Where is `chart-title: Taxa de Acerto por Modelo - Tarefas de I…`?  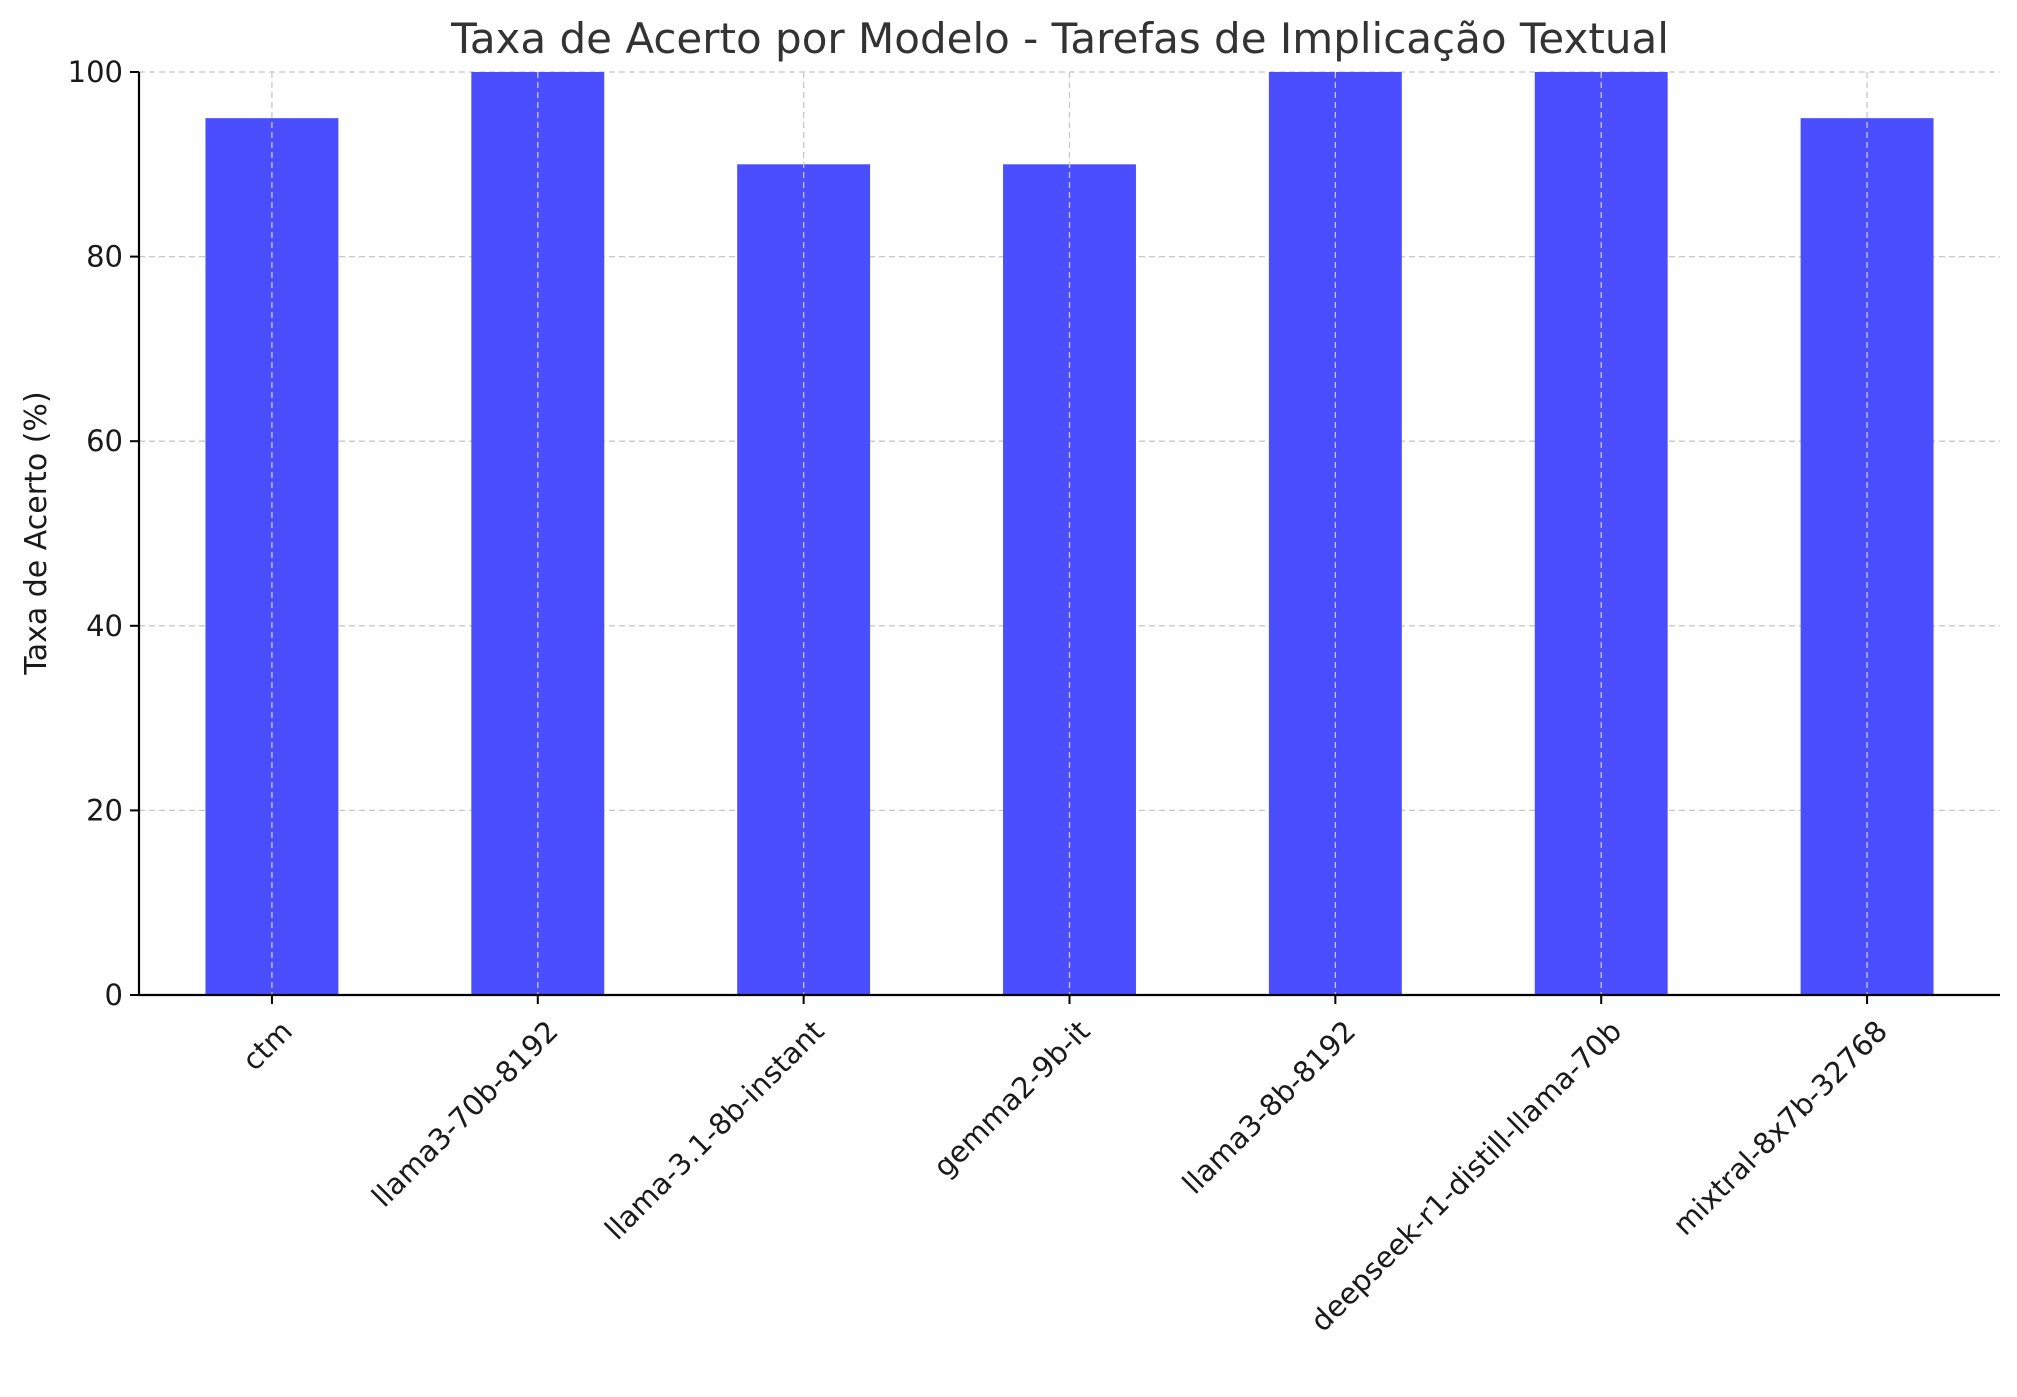
chart-title: Taxa de Acerto por Modelo - Tarefas de I… is located at coordinates (1059, 38).